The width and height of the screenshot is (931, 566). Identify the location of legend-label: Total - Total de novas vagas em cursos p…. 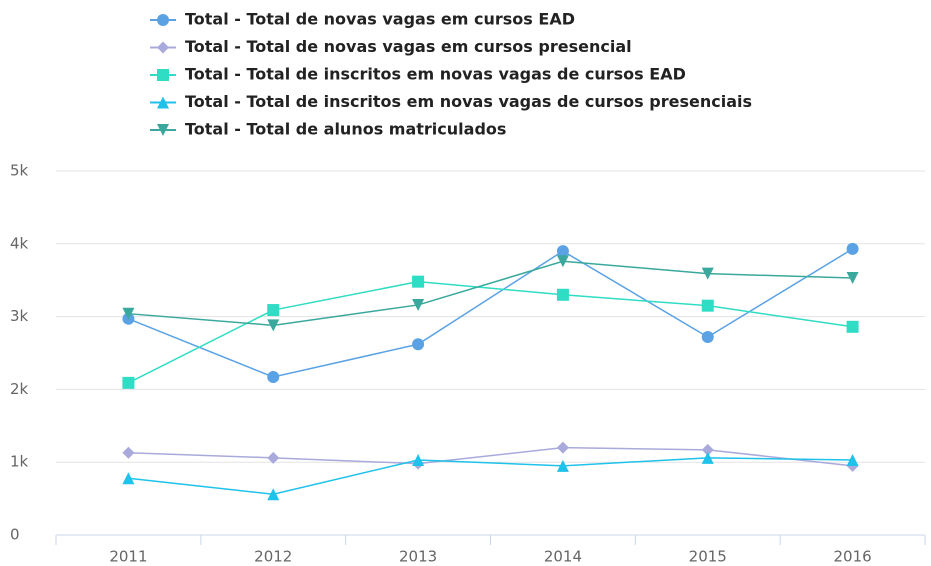
(408, 46).